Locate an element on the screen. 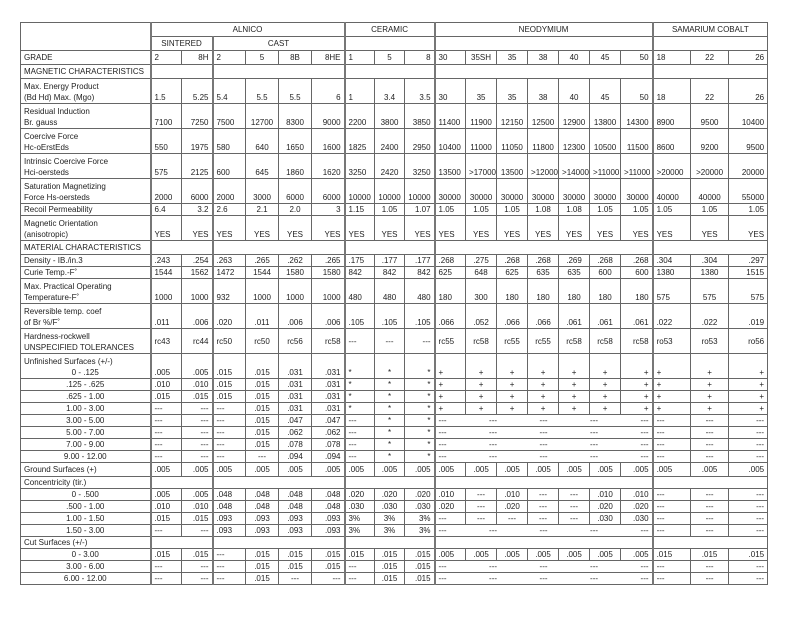 This screenshot has width=800, height=617. value-cell: .022 is located at coordinates (671, 316).